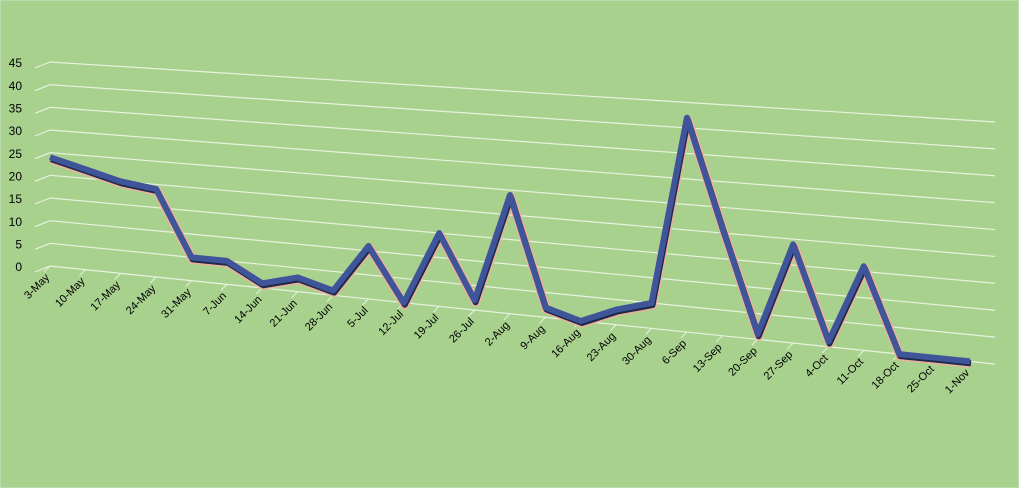 The height and width of the screenshot is (488, 1019). Describe the element at coordinates (16, 109) in the screenshot. I see `y-tick-label: 35` at that location.